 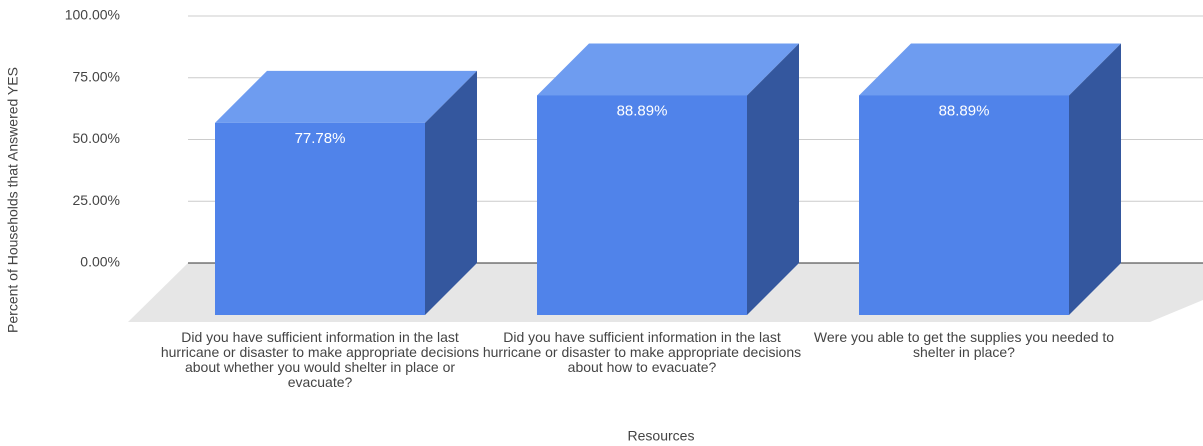 I want to click on y-tick-label: 0.00%, so click(x=100, y=262).